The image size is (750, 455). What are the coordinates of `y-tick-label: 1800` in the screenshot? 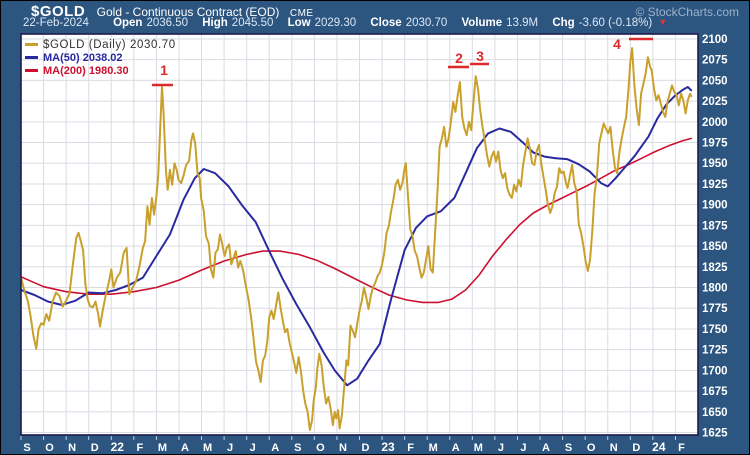 It's located at (715, 289).